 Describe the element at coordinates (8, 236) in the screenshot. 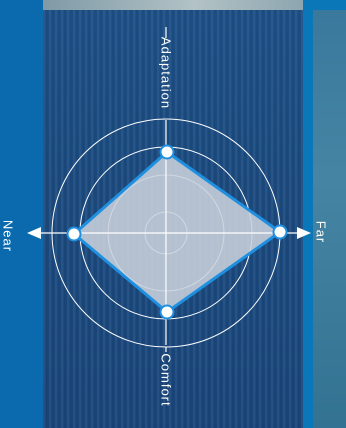

I see `near-label: Near` at that location.